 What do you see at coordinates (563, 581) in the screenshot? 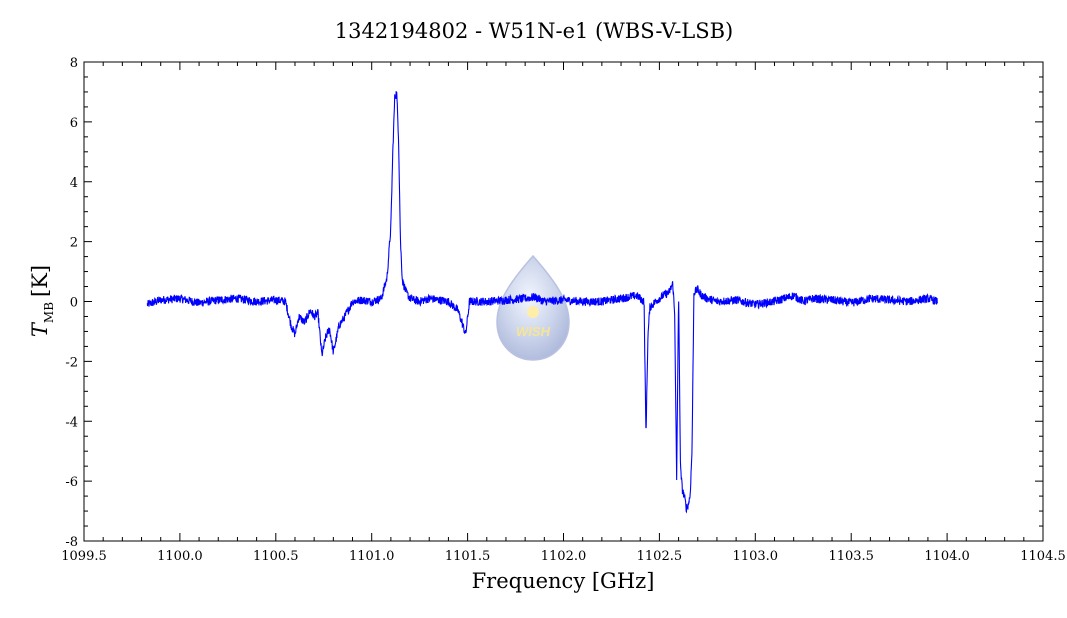
I see `x-axis-label: Frequency [GHz]` at bounding box center [563, 581].